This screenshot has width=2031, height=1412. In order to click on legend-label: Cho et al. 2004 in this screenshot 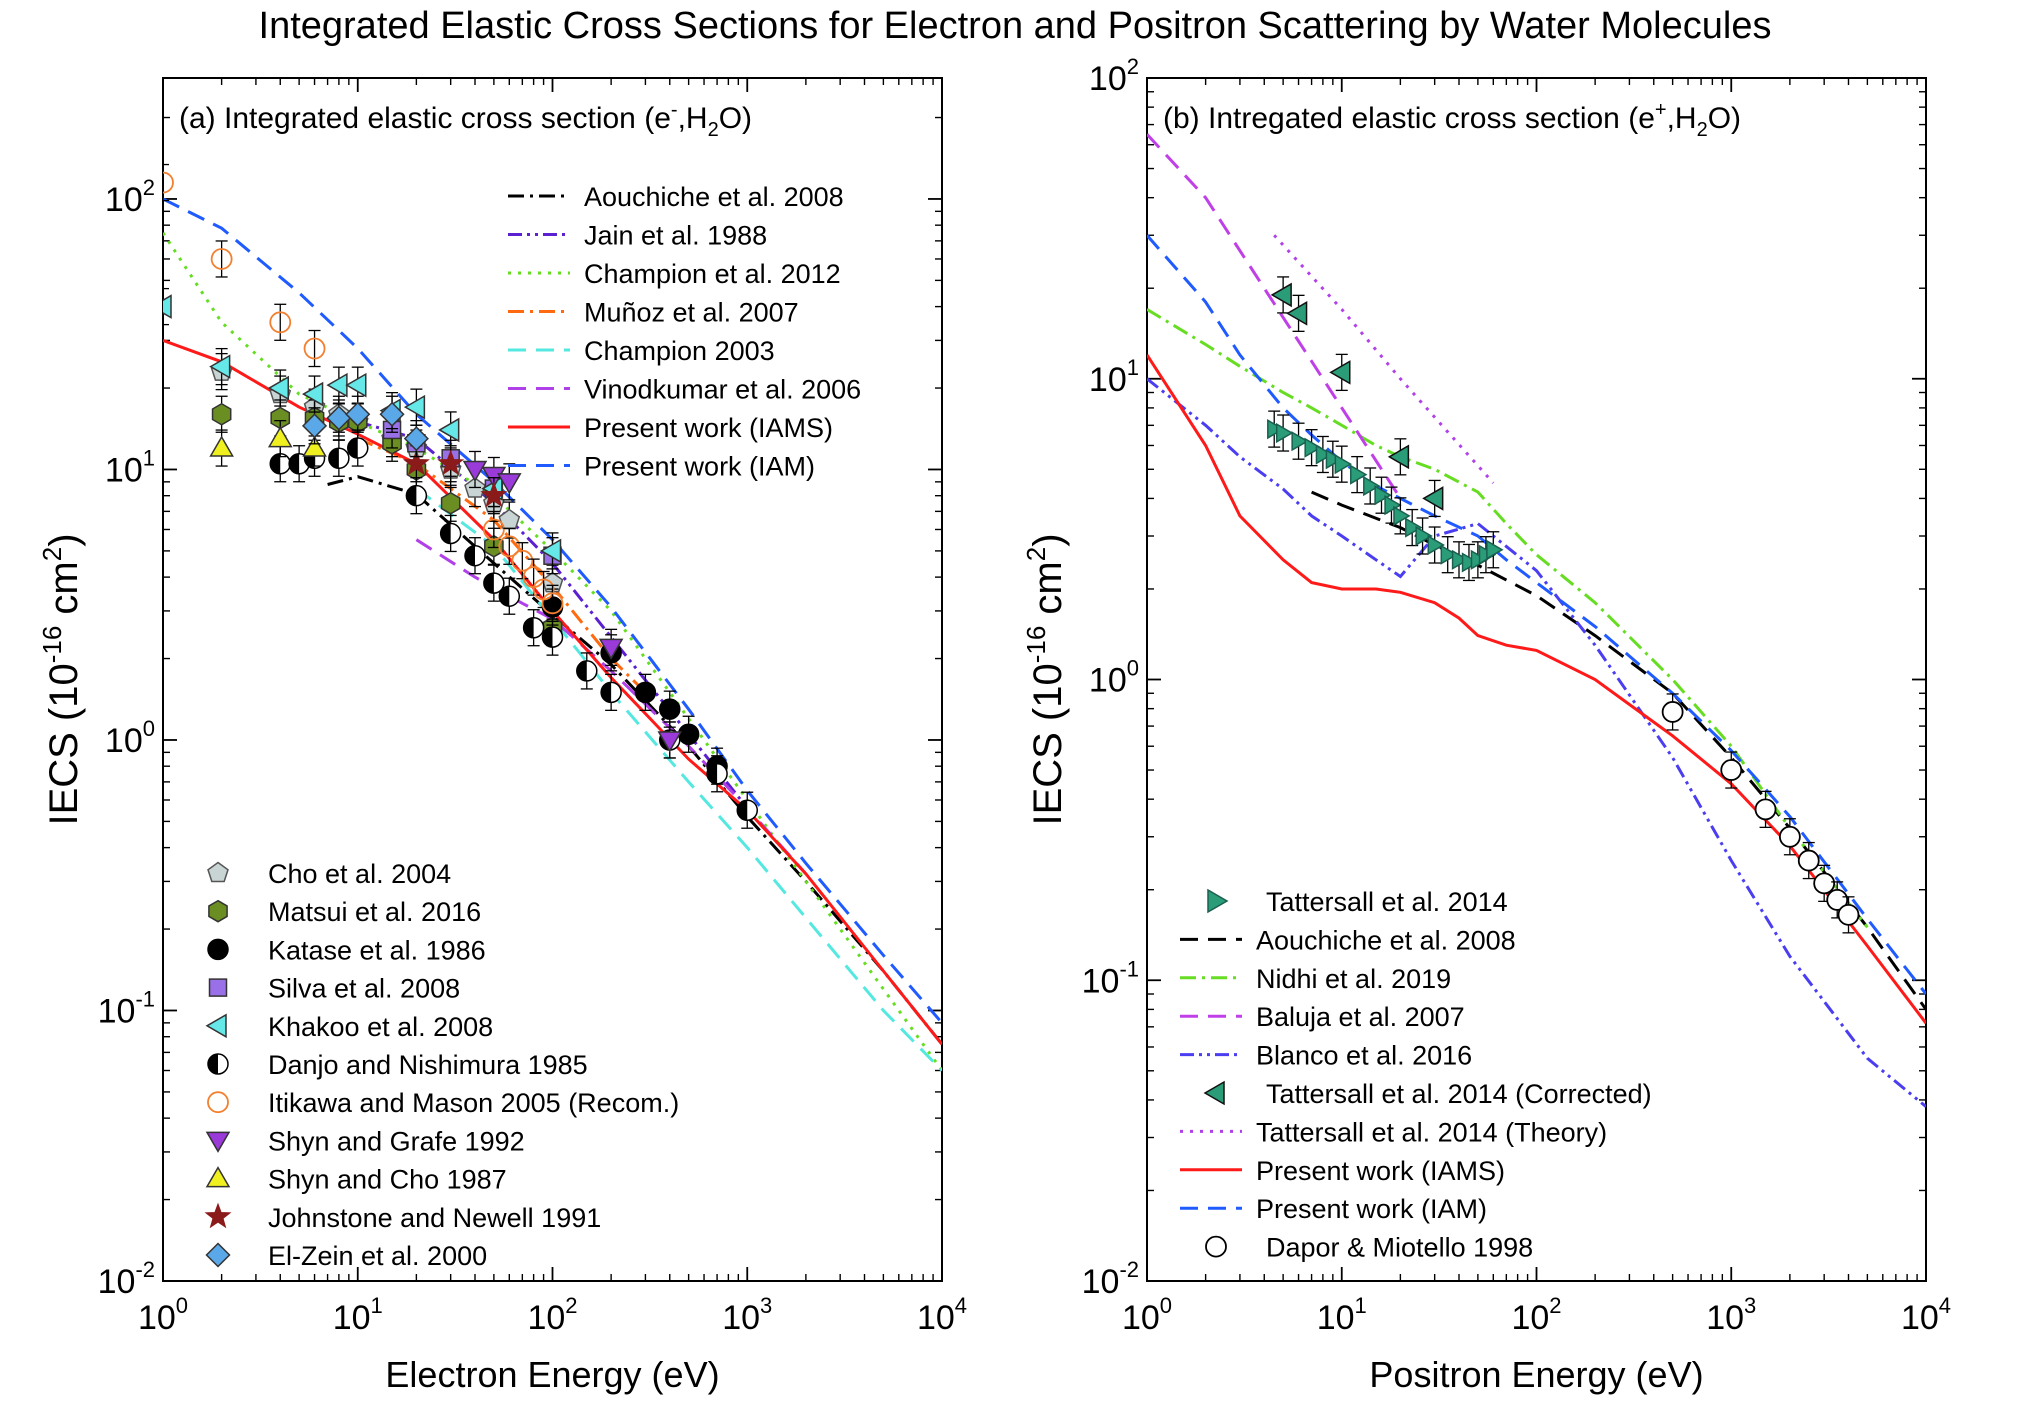, I will do `click(359, 874)`.